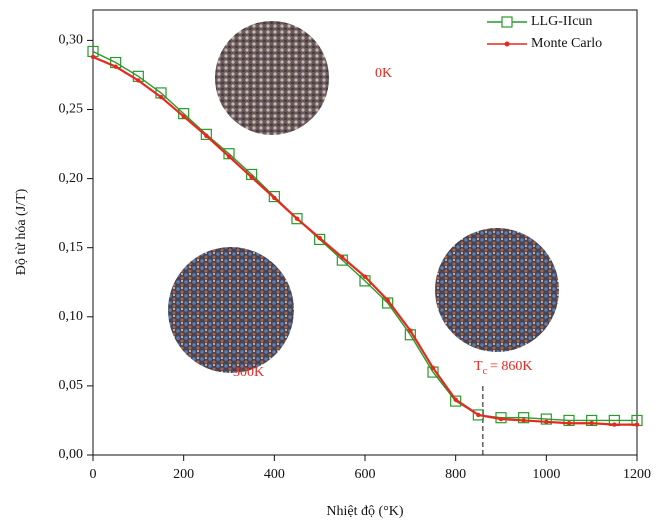  Describe the element at coordinates (71, 40) in the screenshot. I see `y-tick-label: 0,30` at that location.